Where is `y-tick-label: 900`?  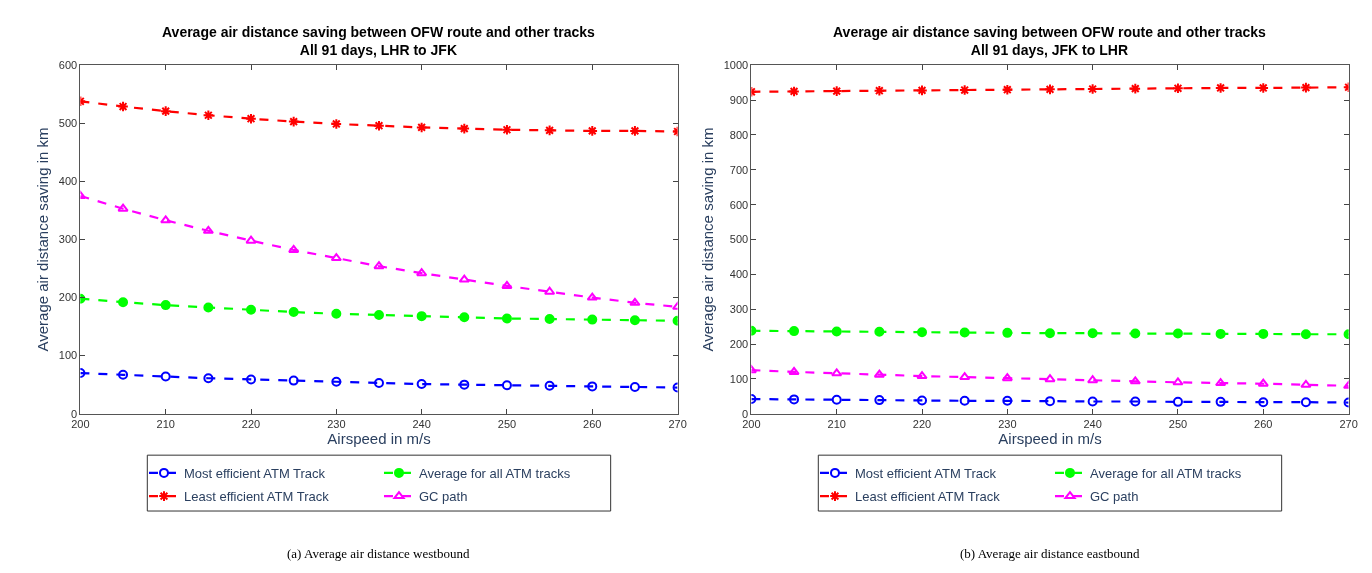 y-tick-label: 900 is located at coordinates (739, 99).